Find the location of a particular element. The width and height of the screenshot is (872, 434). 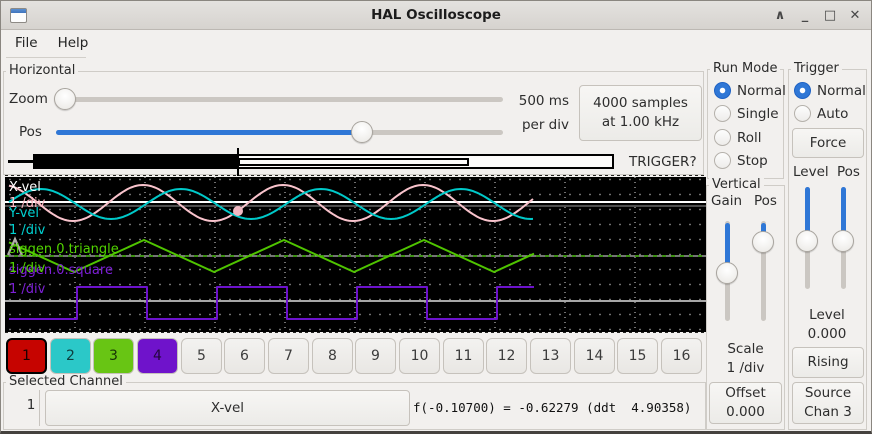

horizontal-group-label: Horizontal is located at coordinates (42, 71).